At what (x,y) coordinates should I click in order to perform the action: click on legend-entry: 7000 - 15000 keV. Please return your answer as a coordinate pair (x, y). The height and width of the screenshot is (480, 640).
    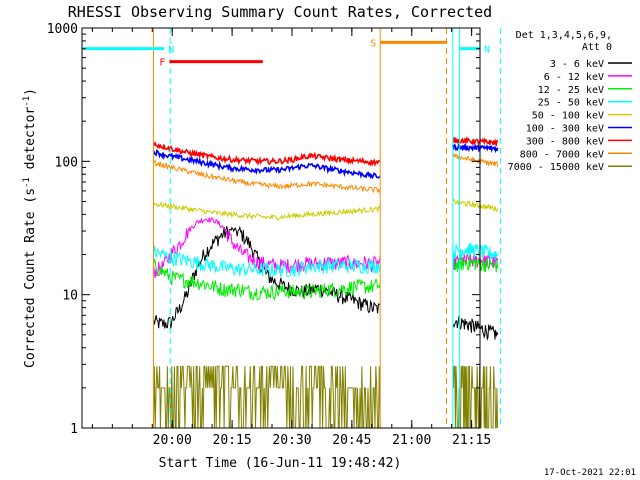
    Looking at the image, I should click on (570, 167).